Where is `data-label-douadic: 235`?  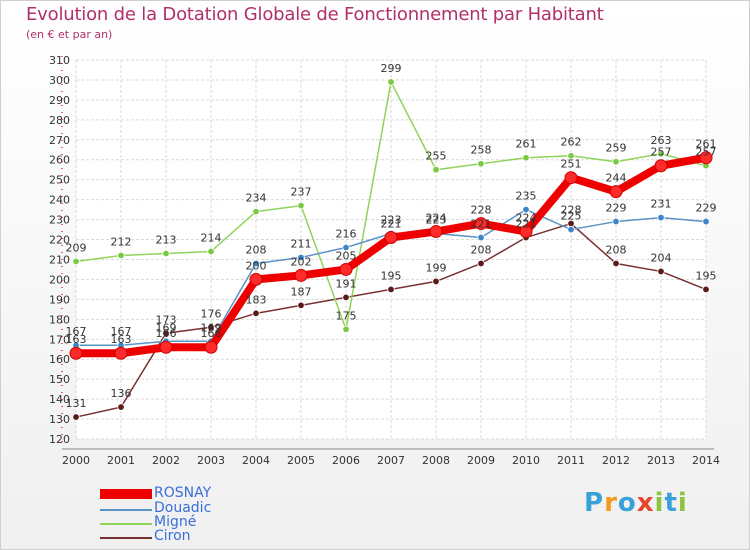
data-label-douadic: 235 is located at coordinates (526, 196).